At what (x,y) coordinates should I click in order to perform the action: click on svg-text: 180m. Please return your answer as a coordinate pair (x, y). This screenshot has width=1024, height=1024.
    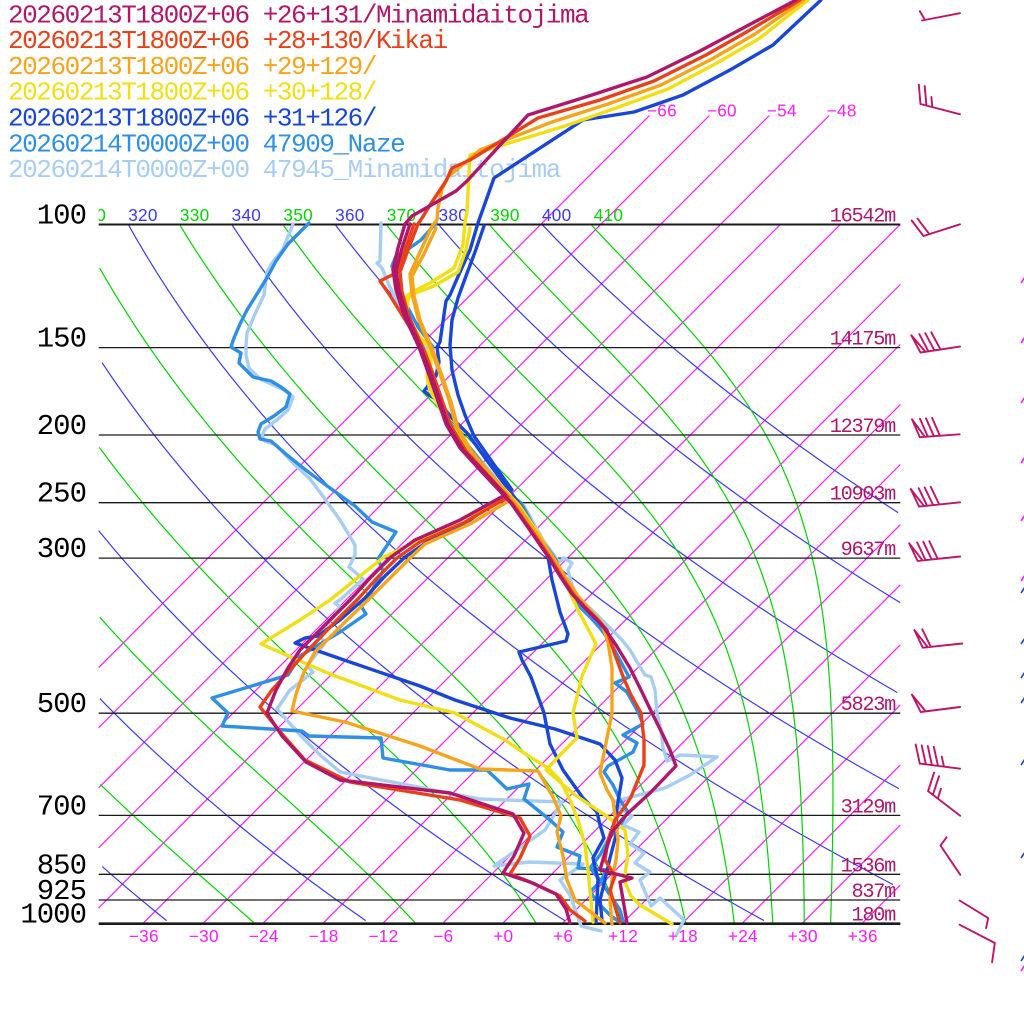
    Looking at the image, I should click on (874, 916).